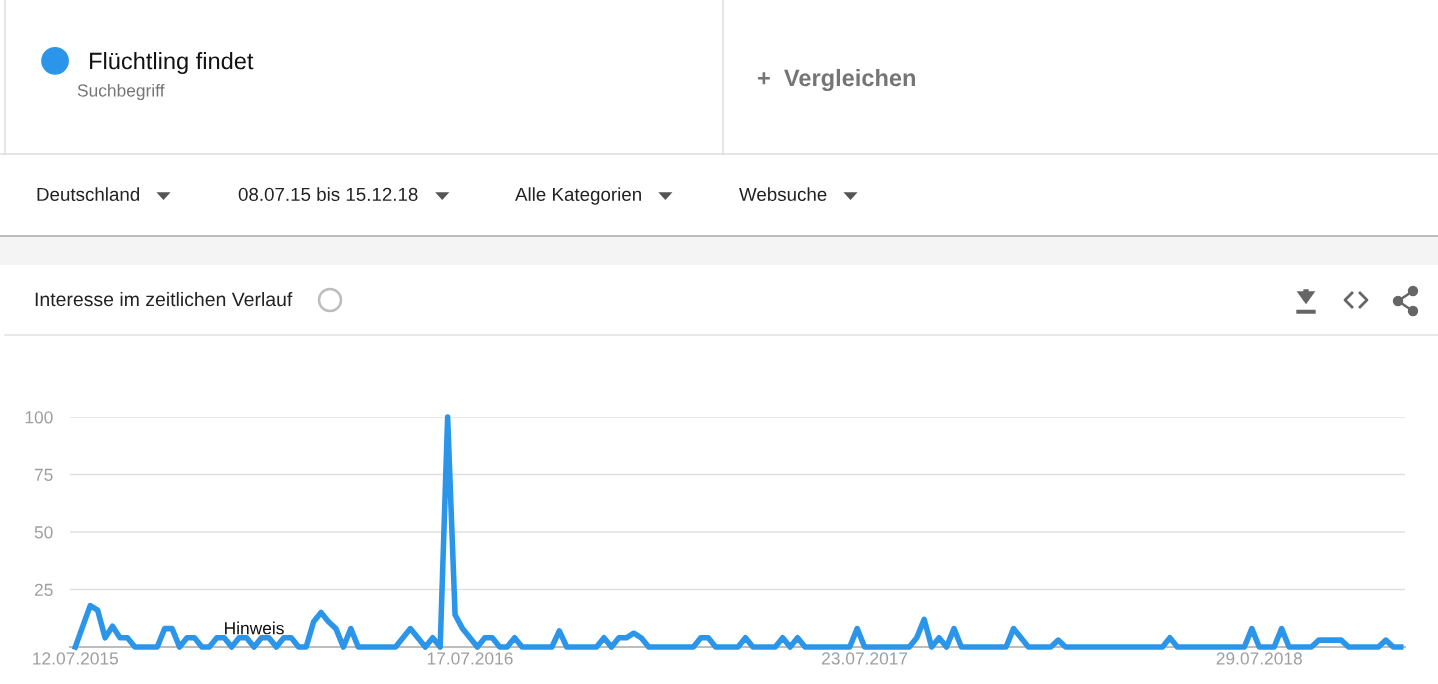 Image resolution: width=1438 pixels, height=684 pixels. Describe the element at coordinates (328, 194) in the screenshot. I see `text: 08.07.15 bis 15.12.18` at that location.